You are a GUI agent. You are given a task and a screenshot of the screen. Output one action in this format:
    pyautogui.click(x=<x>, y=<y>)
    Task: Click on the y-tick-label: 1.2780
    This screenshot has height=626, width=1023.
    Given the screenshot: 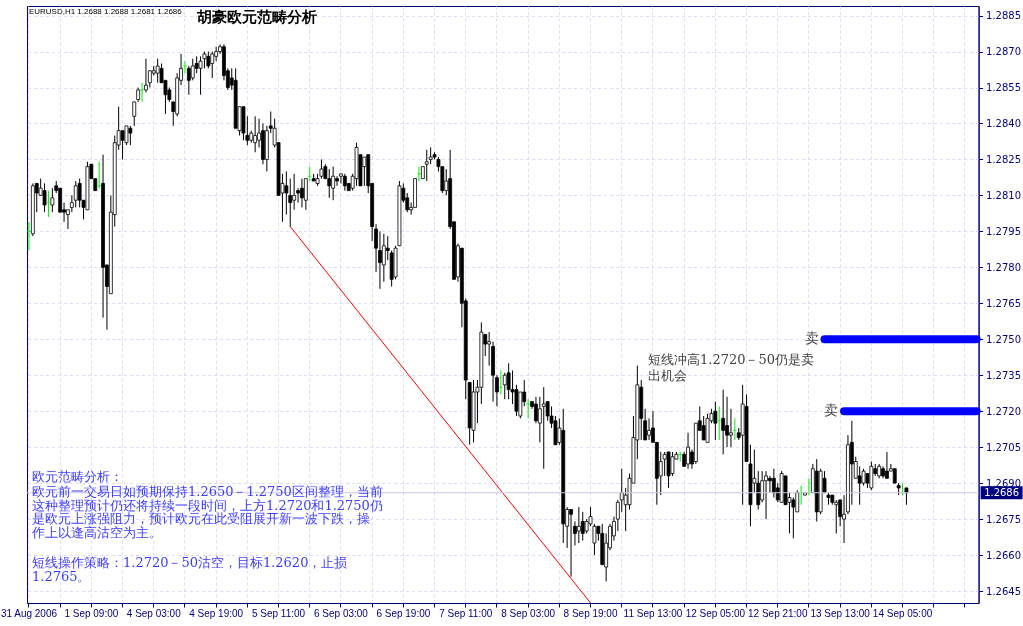 What is the action you would take?
    pyautogui.click(x=1004, y=267)
    